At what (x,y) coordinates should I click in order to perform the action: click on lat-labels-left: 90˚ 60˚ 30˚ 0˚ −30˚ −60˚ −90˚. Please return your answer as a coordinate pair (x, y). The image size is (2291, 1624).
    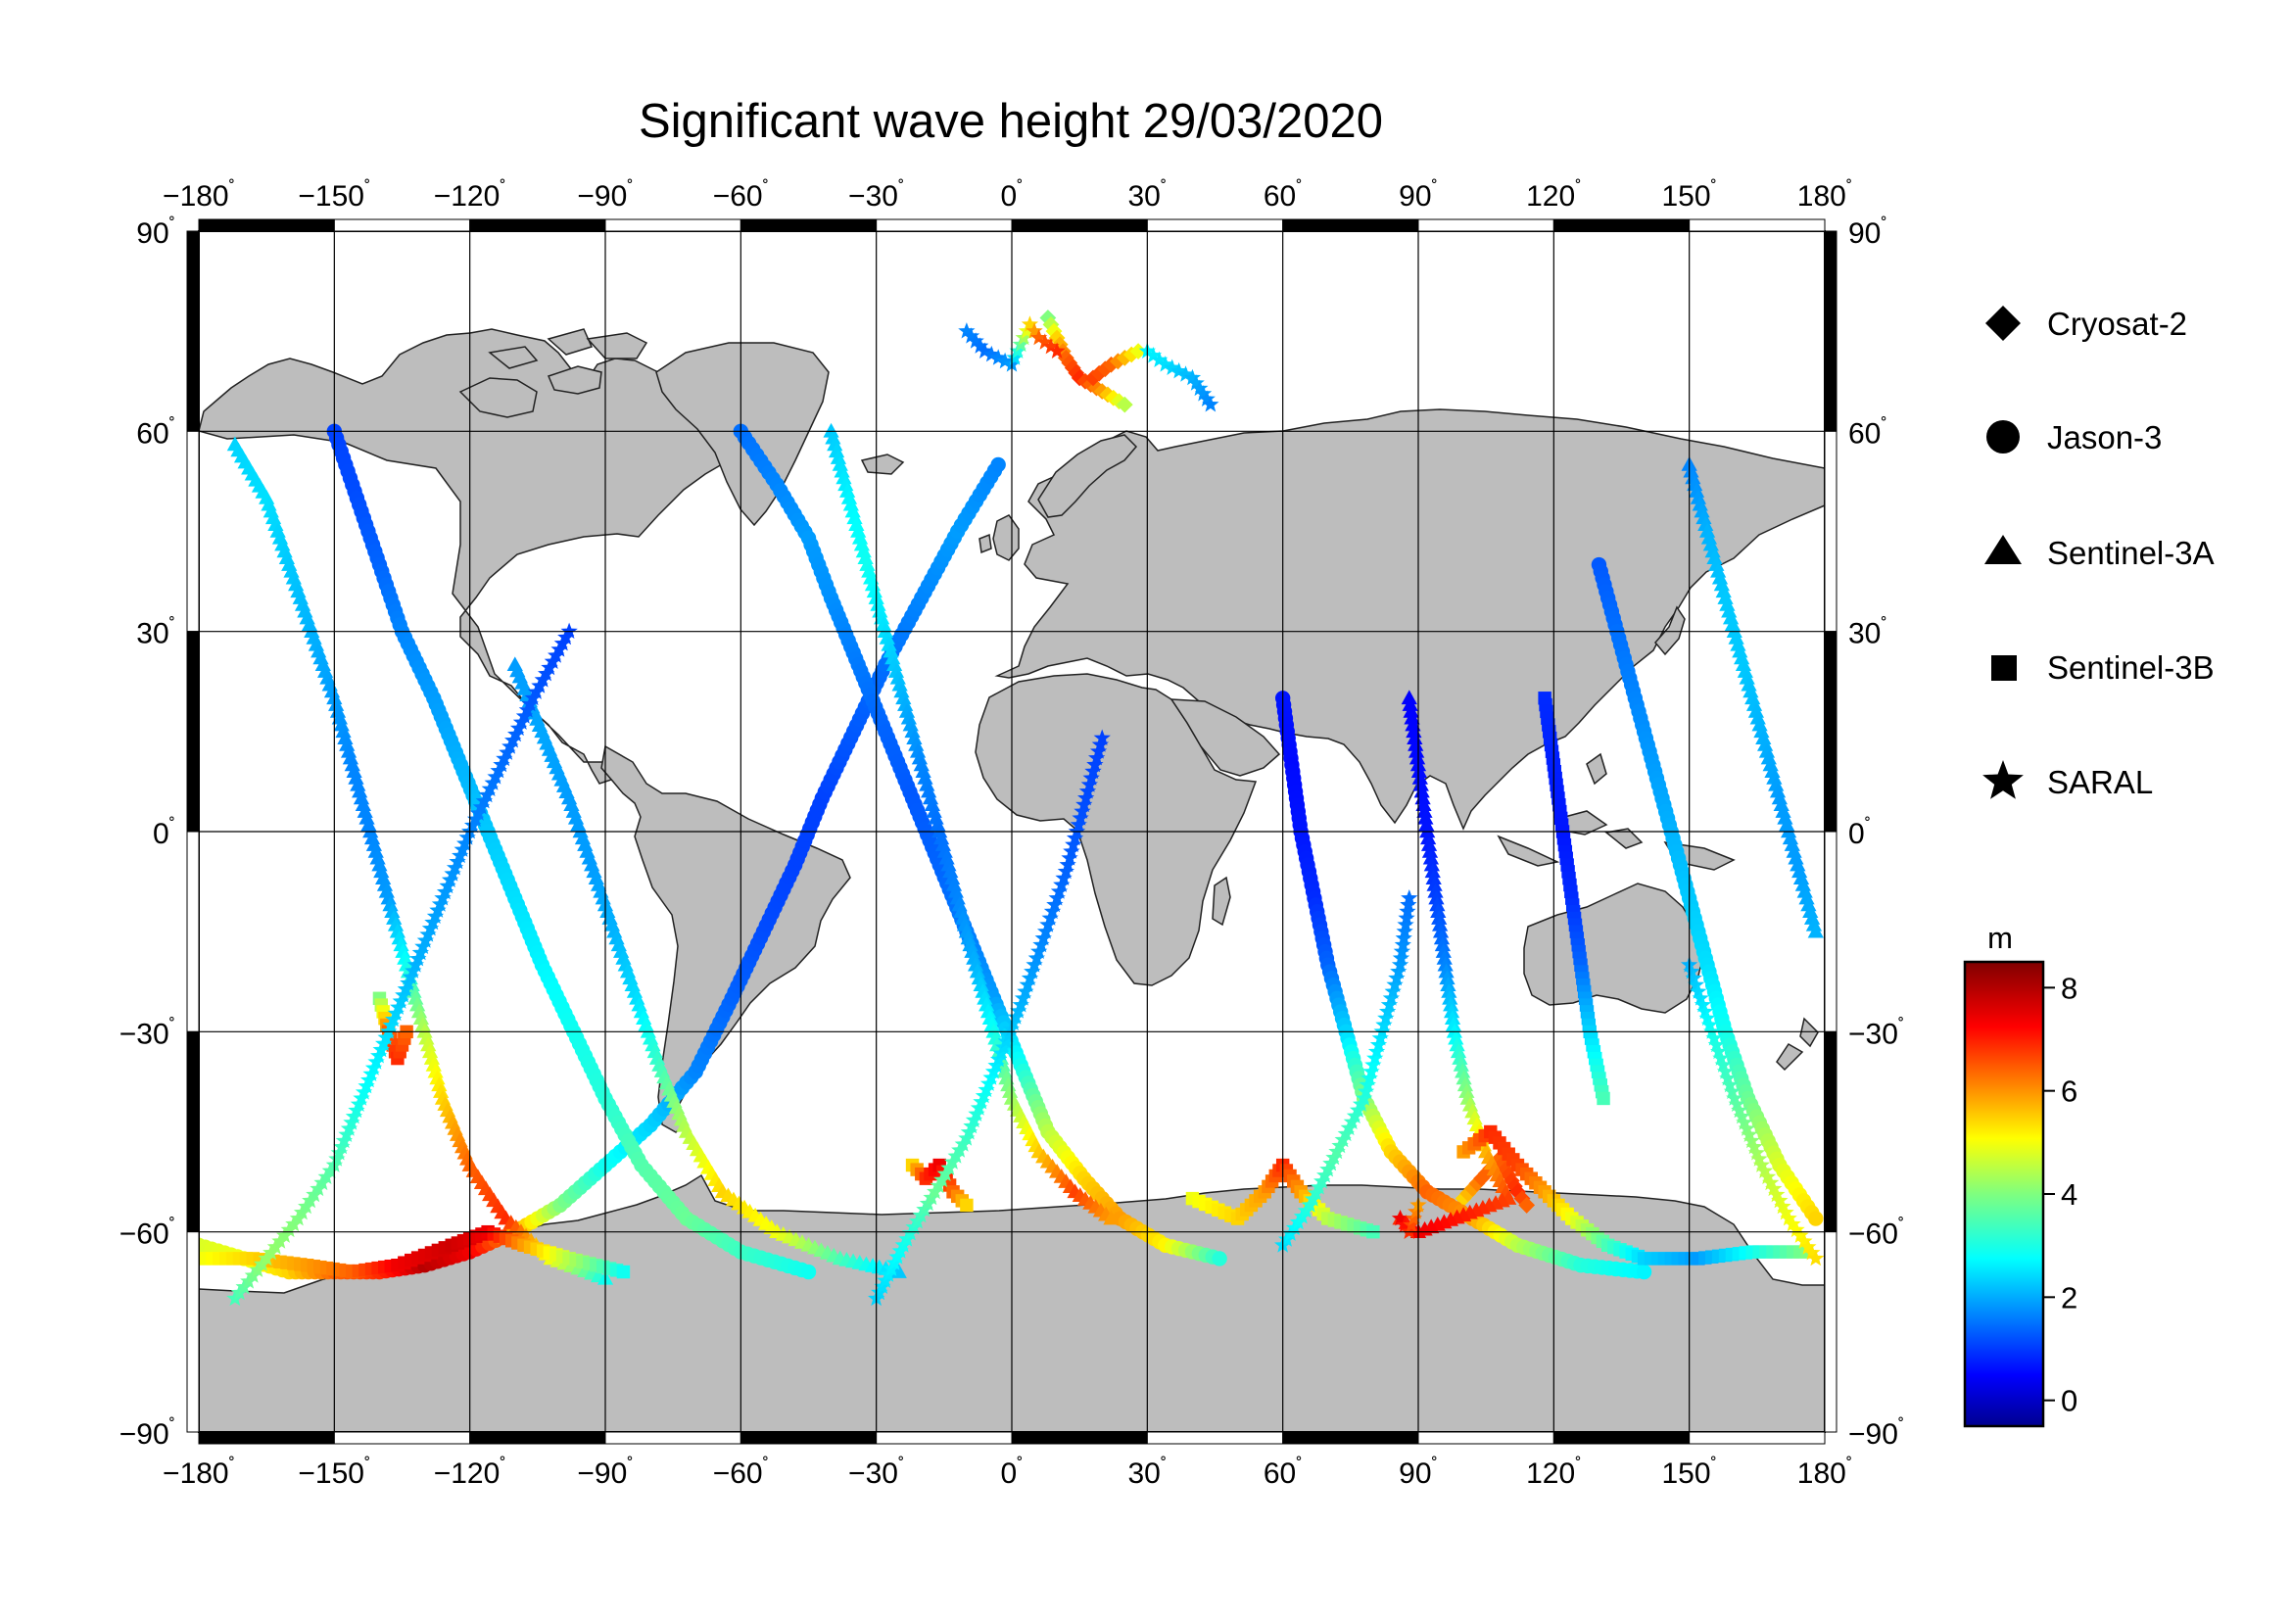
    Looking at the image, I should click on (147, 833).